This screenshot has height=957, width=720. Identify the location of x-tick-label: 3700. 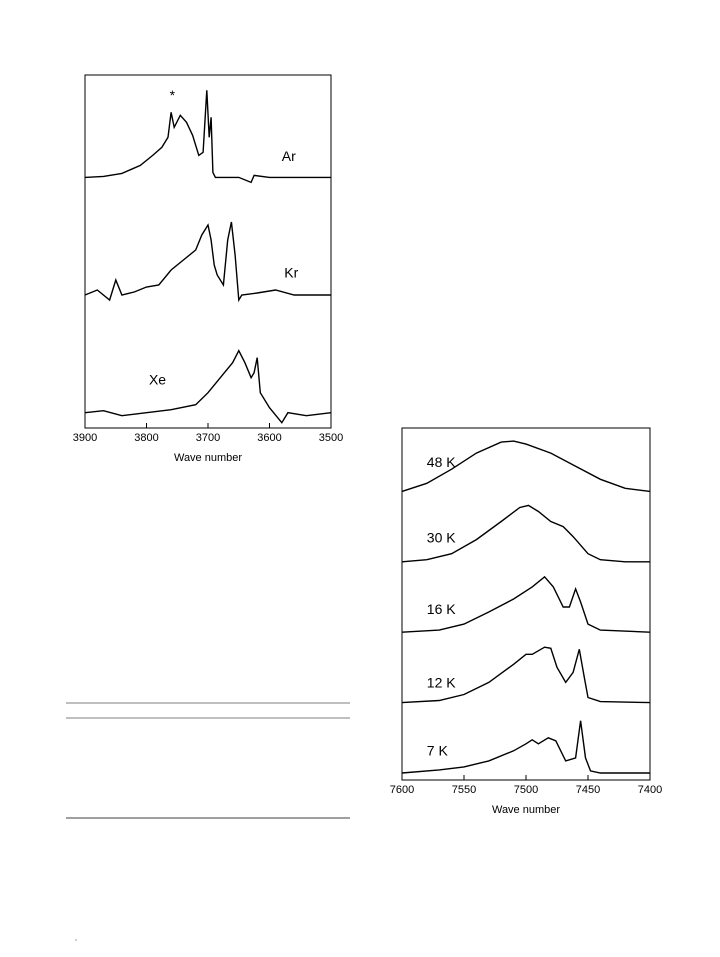
(208, 438).